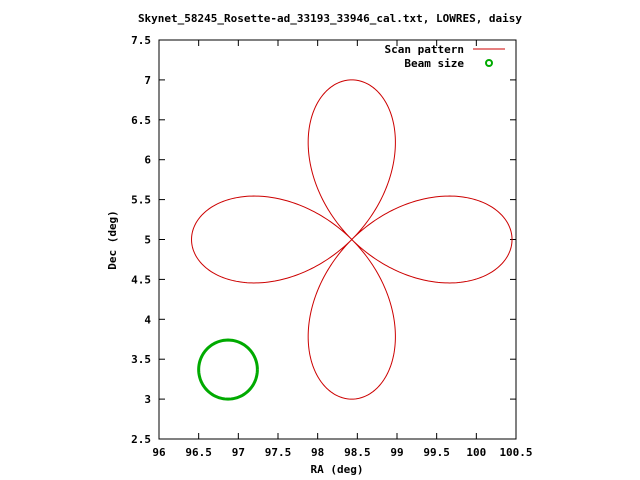 The width and height of the screenshot is (640, 480). I want to click on x-tick-label: 100, so click(476, 452).